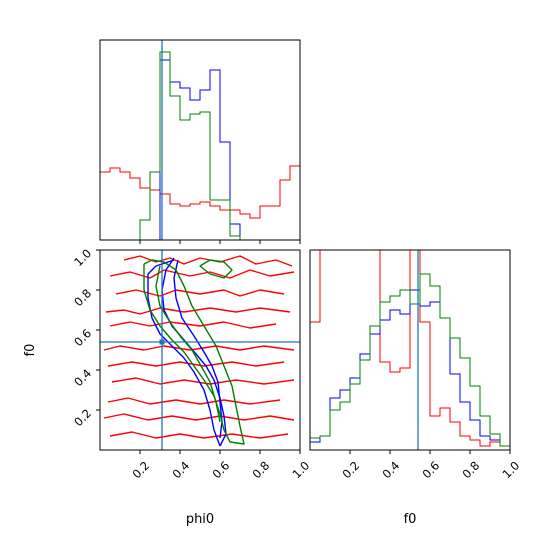  I want to click on f0-x-tick-label-0.8: 0.8, so click(471, 469).